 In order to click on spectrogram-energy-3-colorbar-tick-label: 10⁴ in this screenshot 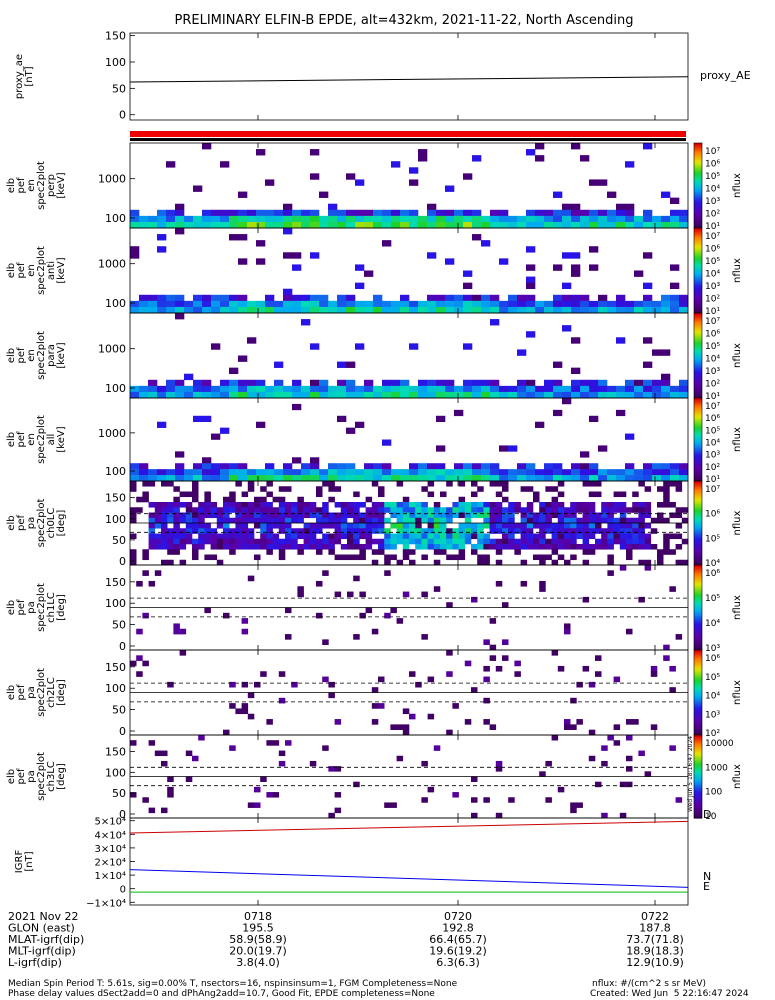, I will do `click(712, 360)`.